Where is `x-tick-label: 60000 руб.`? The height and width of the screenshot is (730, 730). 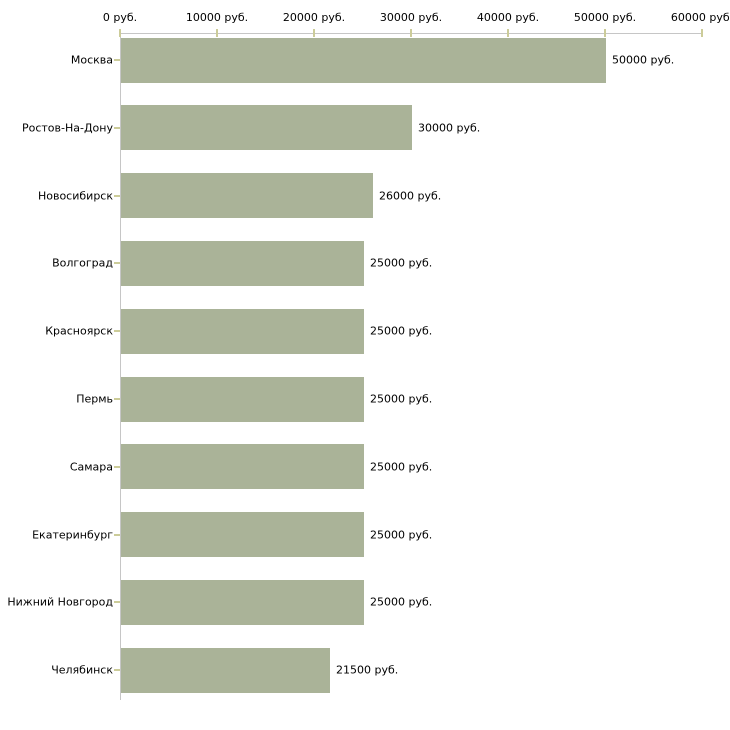 x-tick-label: 60000 руб. is located at coordinates (700, 17).